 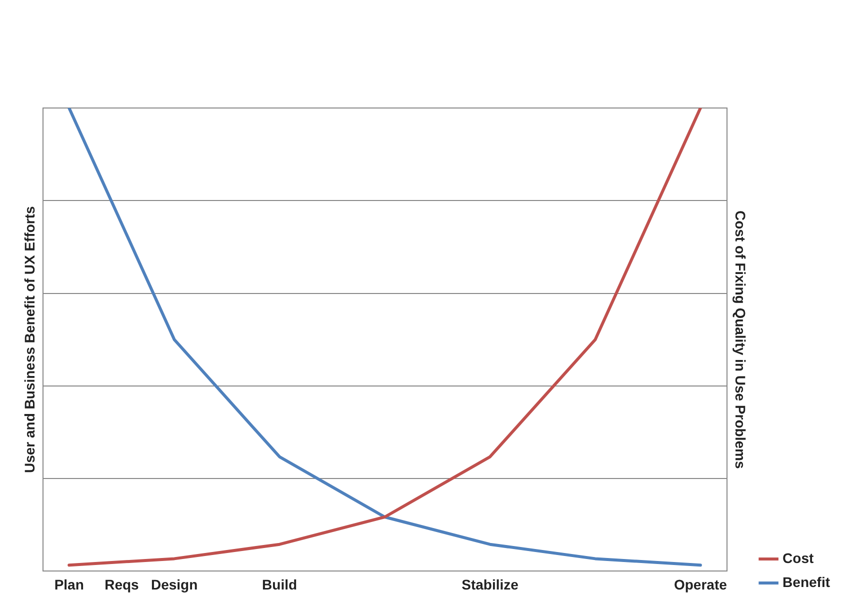 I want to click on y2-axis-title: Cost of Fixing Quality in Use Problems, so click(x=740, y=339).